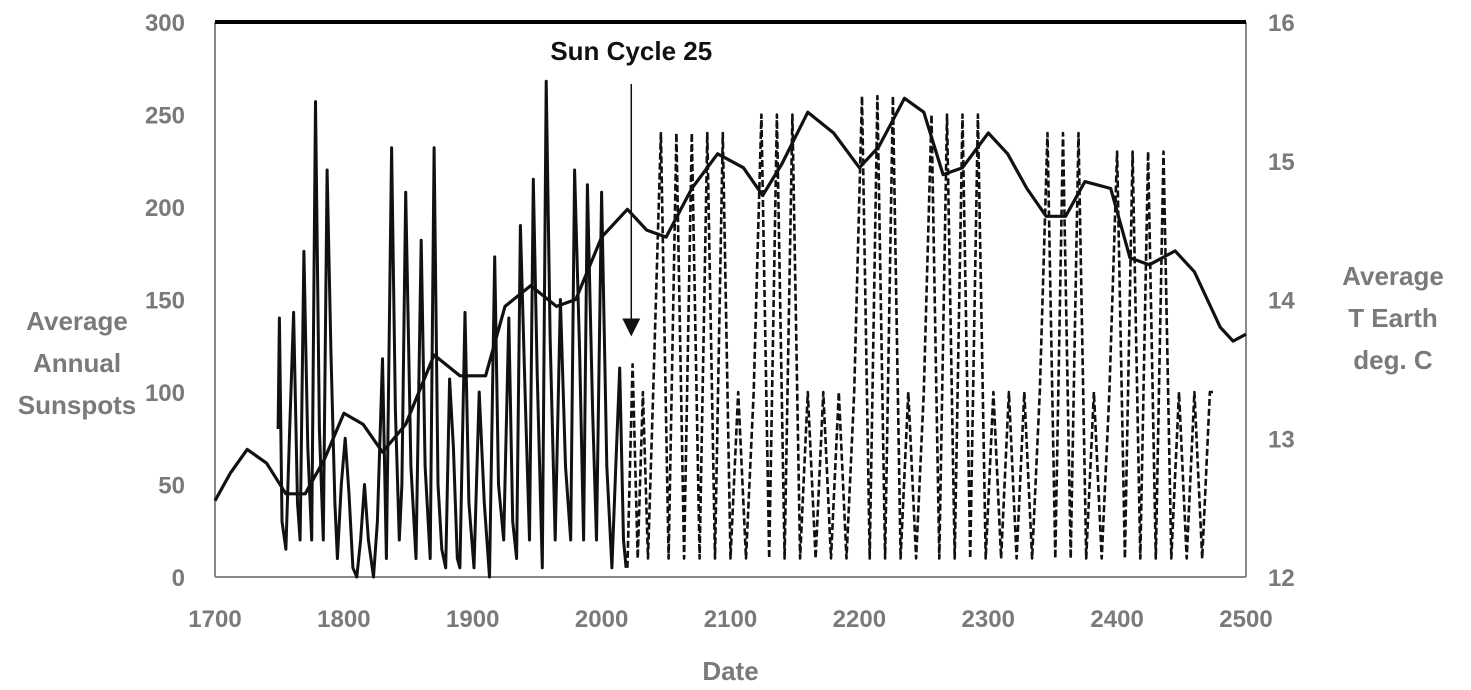 The width and height of the screenshot is (1471, 690). I want to click on x-tick-label: 2500, so click(1245, 619).